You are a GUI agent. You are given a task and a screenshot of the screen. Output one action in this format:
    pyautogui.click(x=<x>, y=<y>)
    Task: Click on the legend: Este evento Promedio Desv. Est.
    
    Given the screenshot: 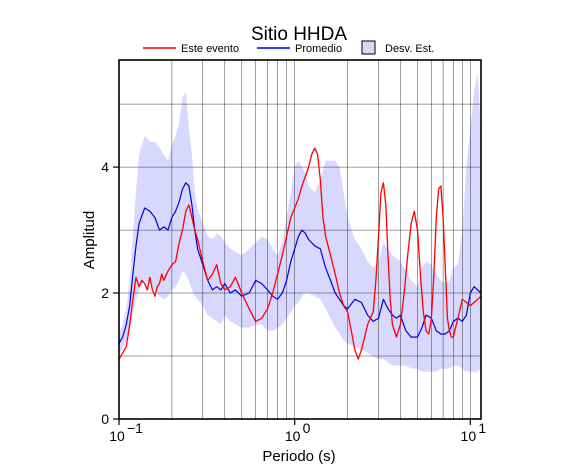 What is the action you would take?
    pyautogui.click(x=288, y=47)
    